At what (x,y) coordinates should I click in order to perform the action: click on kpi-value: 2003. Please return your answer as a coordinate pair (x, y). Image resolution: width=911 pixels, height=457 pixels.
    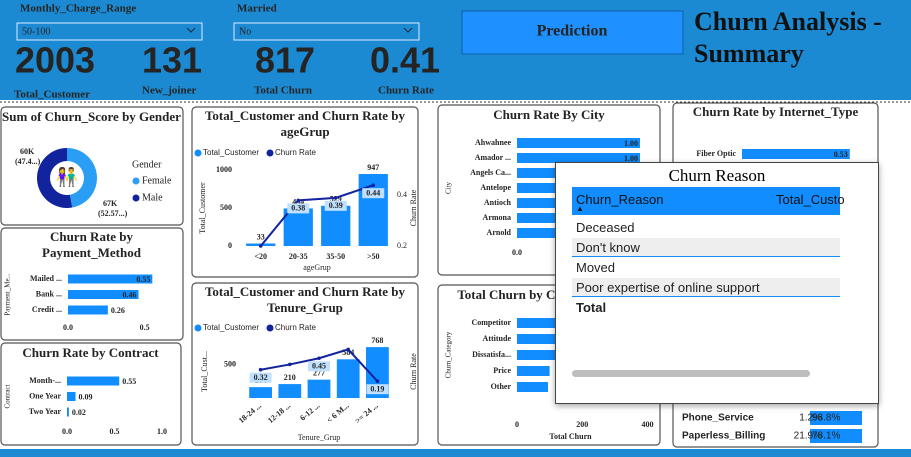
    Looking at the image, I should click on (55, 60).